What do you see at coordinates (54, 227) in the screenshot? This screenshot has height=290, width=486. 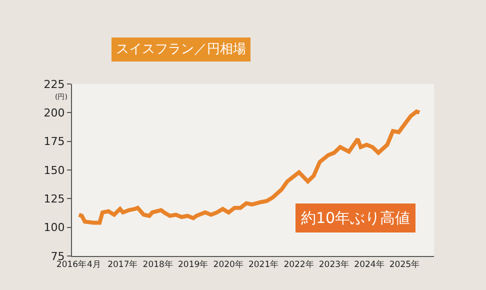 I see `y-tick-label: 100` at bounding box center [54, 227].